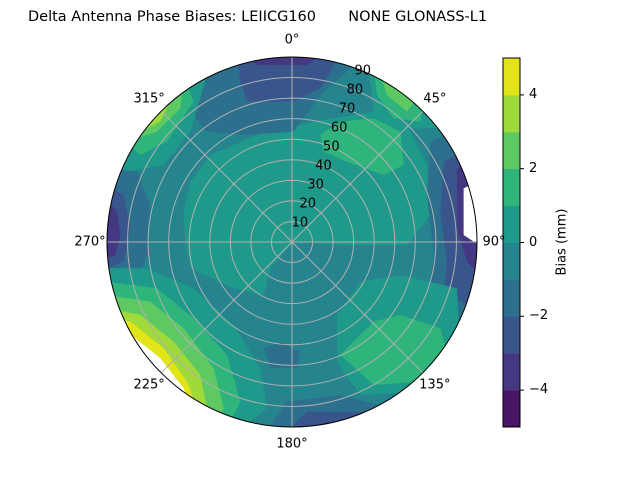 The height and width of the screenshot is (480, 640). Describe the element at coordinates (533, 168) in the screenshot. I see `colorbar-tick-label: 2` at that location.